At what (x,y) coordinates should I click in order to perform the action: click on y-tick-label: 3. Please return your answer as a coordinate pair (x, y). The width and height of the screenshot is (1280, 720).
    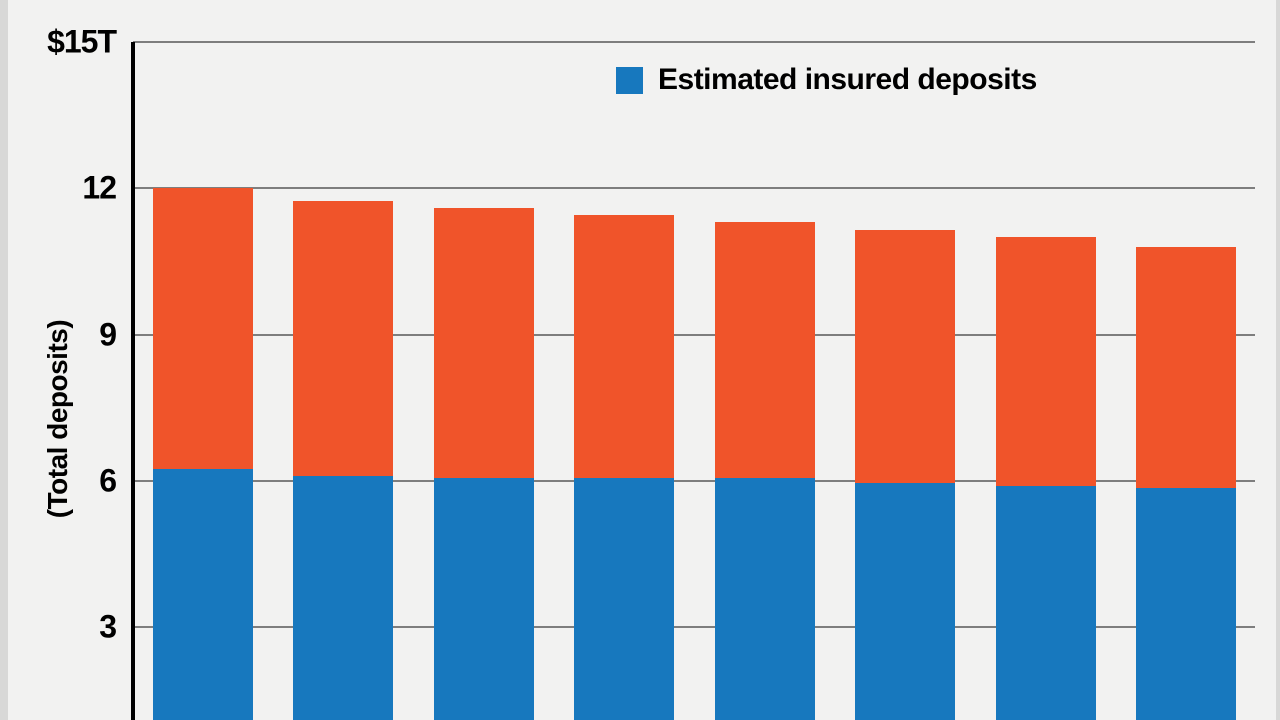
    Looking at the image, I should click on (108, 626).